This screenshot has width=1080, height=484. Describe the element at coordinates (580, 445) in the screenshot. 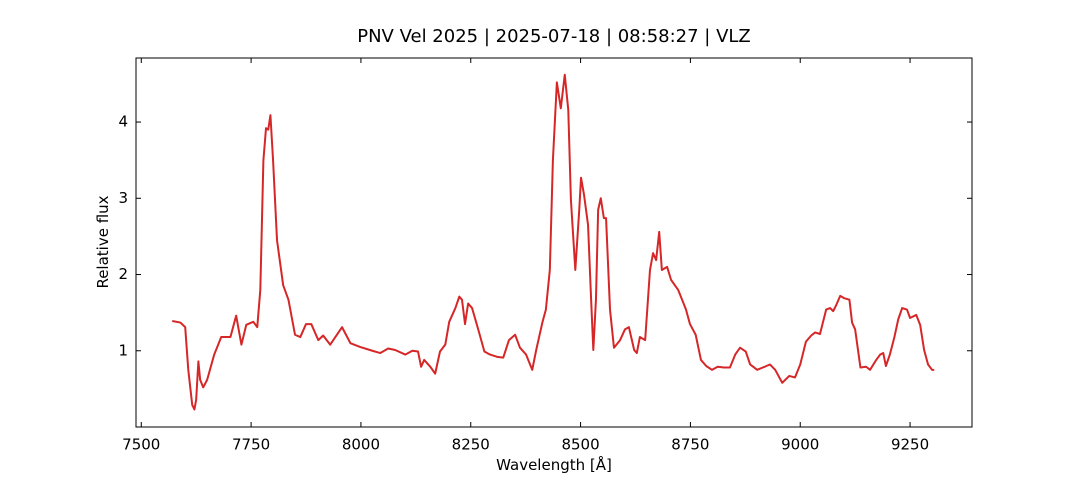

I see `x-tick-label: 8500` at that location.